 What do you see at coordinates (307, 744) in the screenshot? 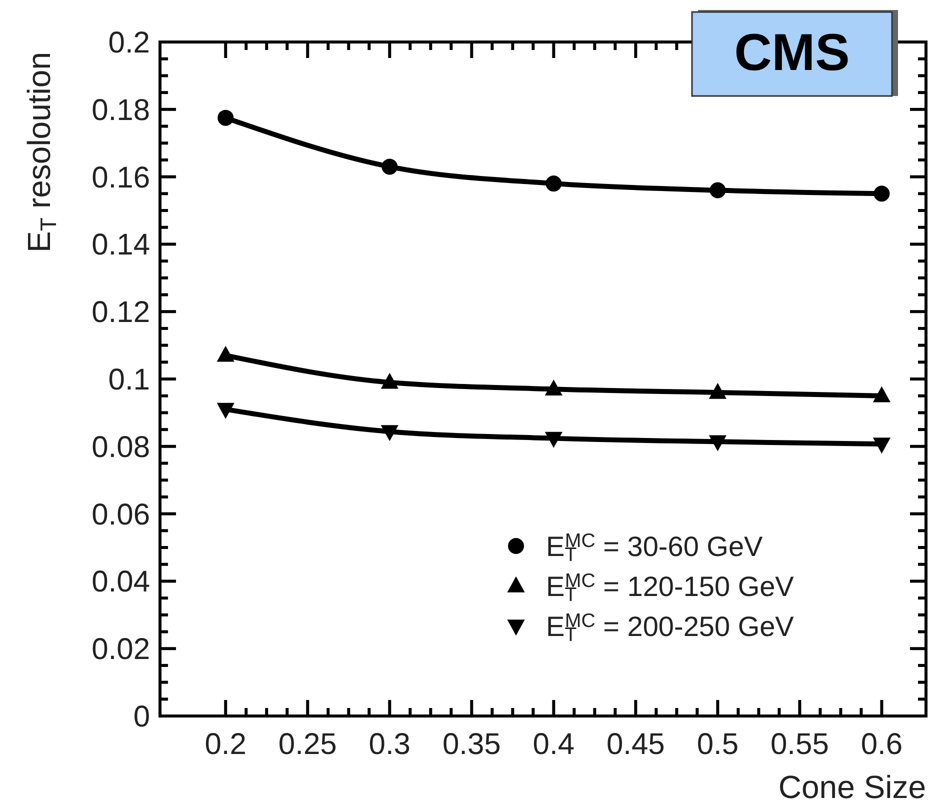
I see `x-tick-label: 0.25` at bounding box center [307, 744].